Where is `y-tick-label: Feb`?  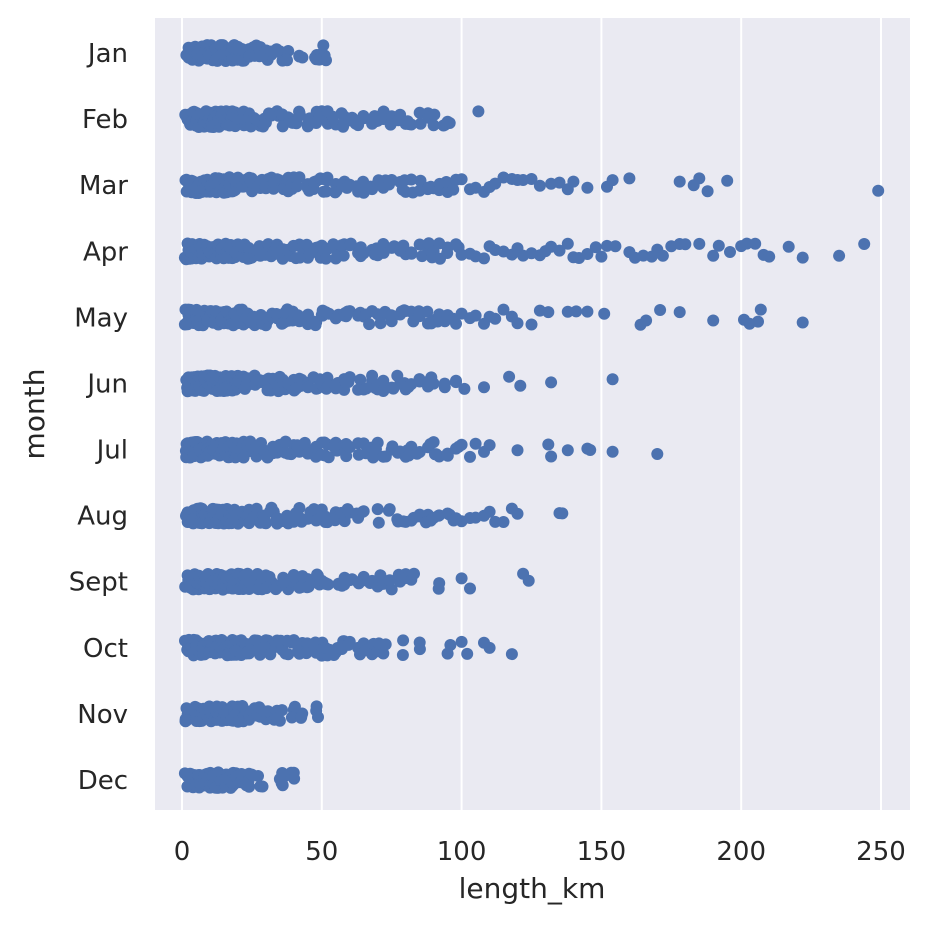
y-tick-label: Feb is located at coordinates (105, 120).